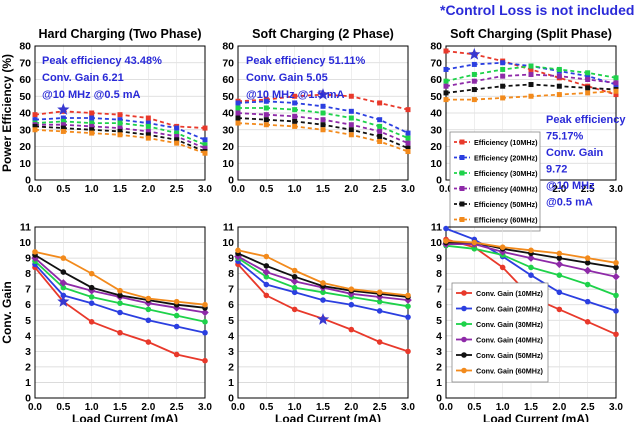  What do you see at coordinates (510, 371) in the screenshot?
I see `legend-label: Conv. Gain (60MHz)` at bounding box center [510, 371].